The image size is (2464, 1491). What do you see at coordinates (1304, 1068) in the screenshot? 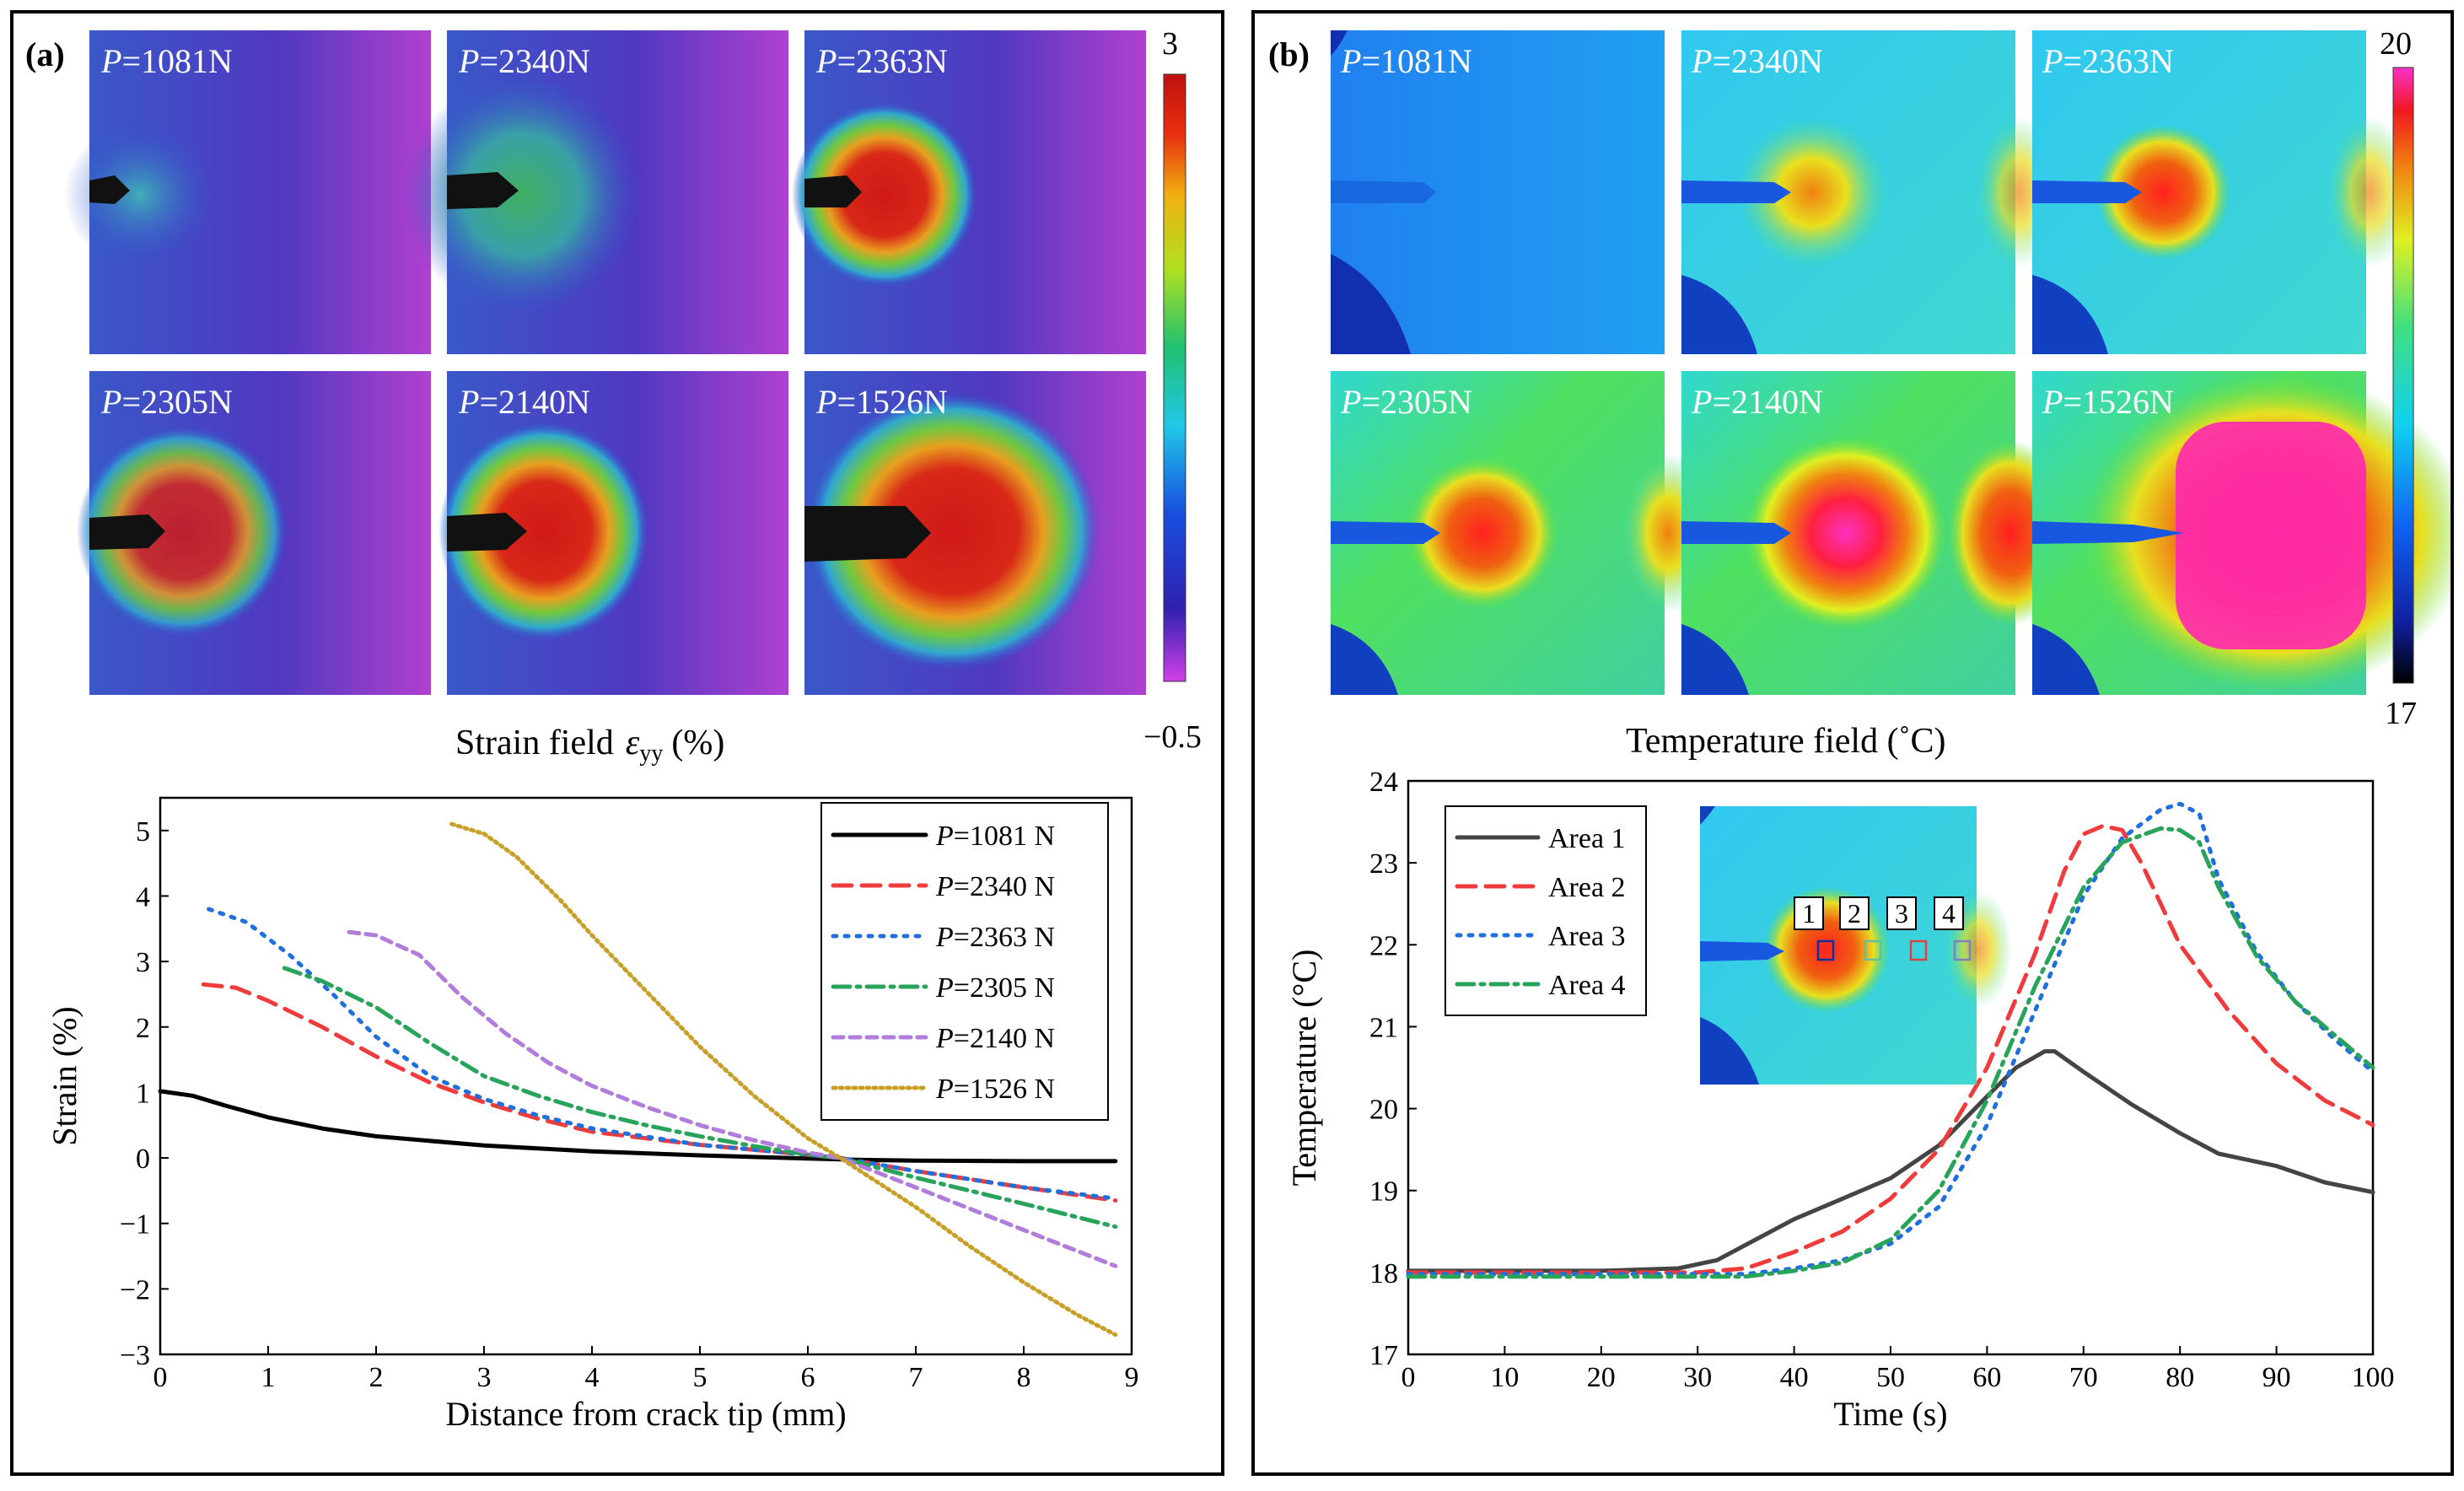
I see `y-axis-label: Temperature (°C)` at bounding box center [1304, 1068].